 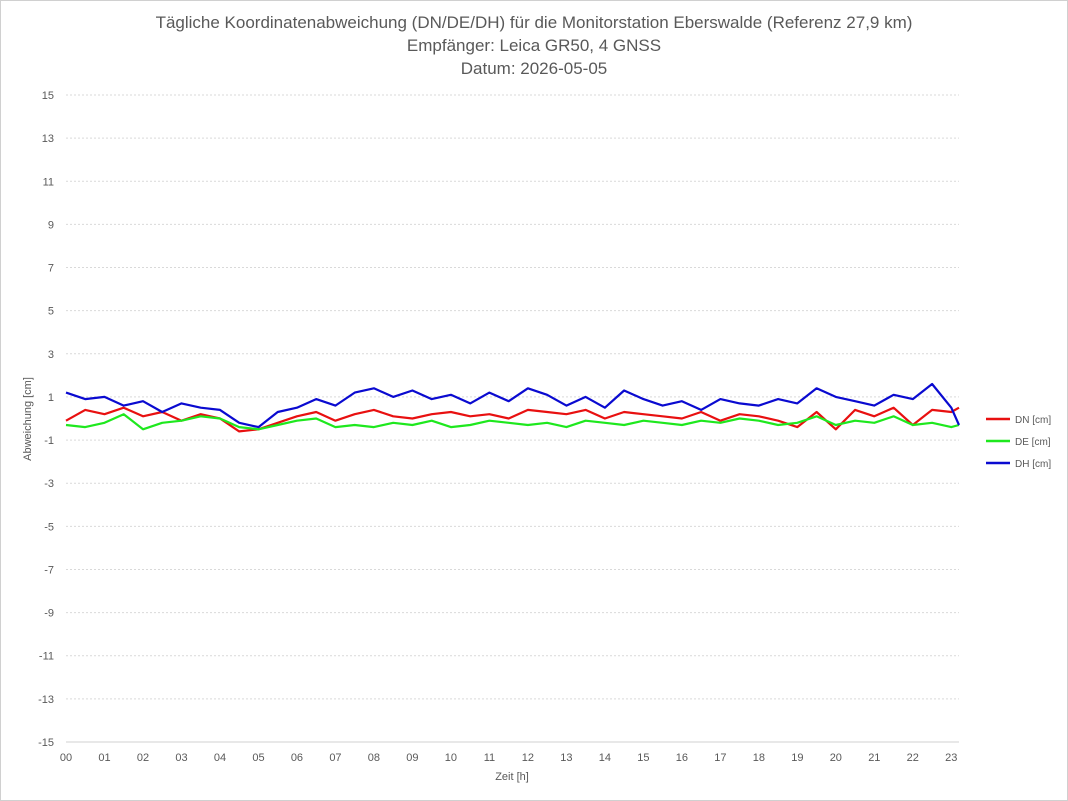 I want to click on x-tick-label: 23, so click(x=951, y=758).